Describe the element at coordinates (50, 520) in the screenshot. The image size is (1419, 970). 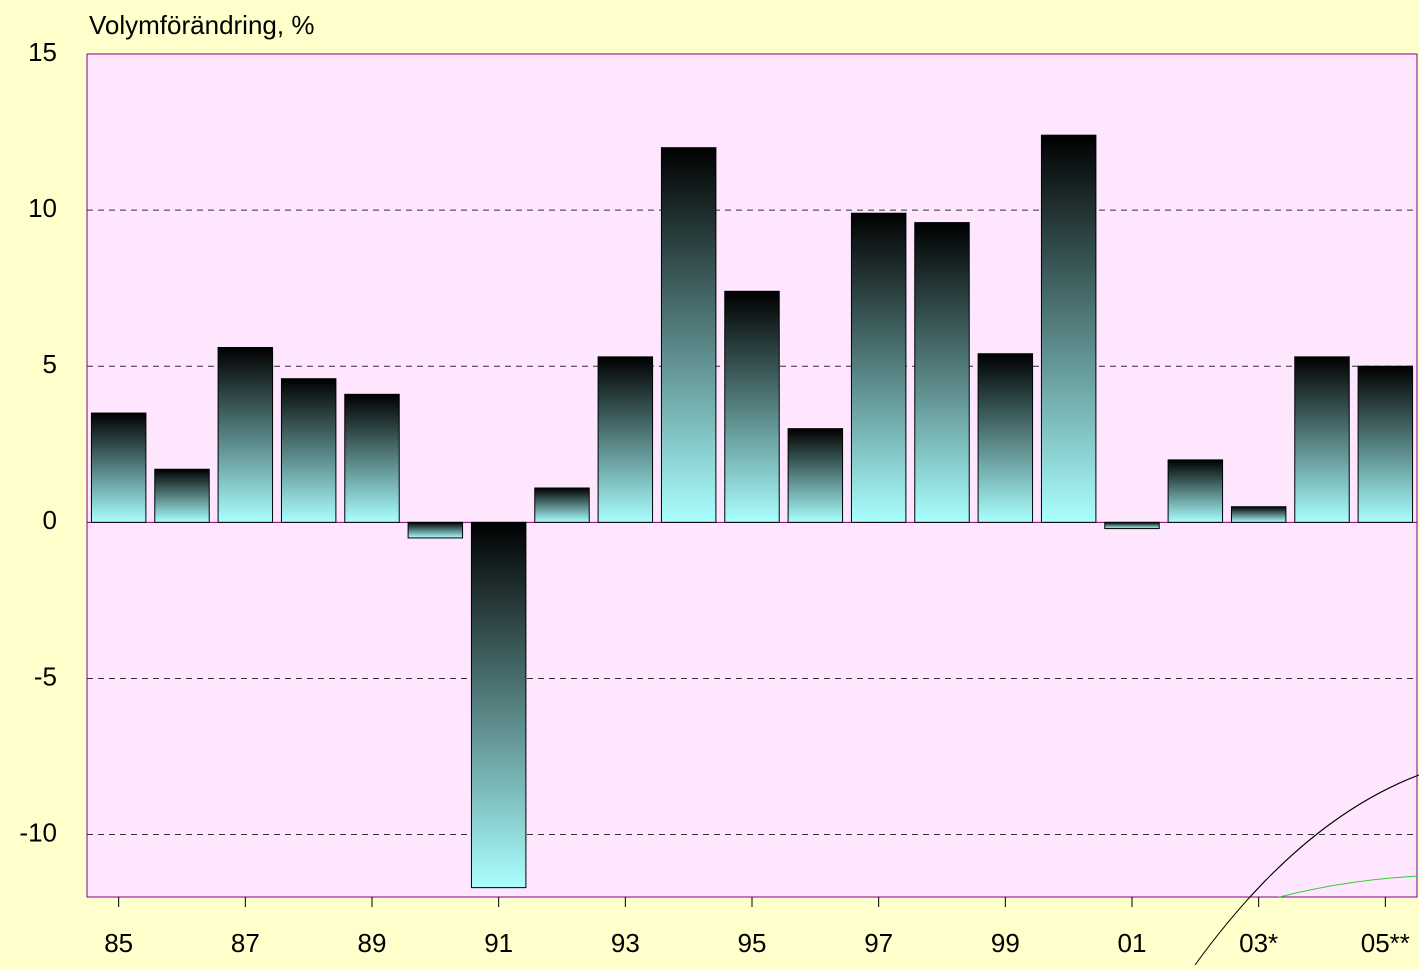
I see `y-tick-label: 0` at that location.